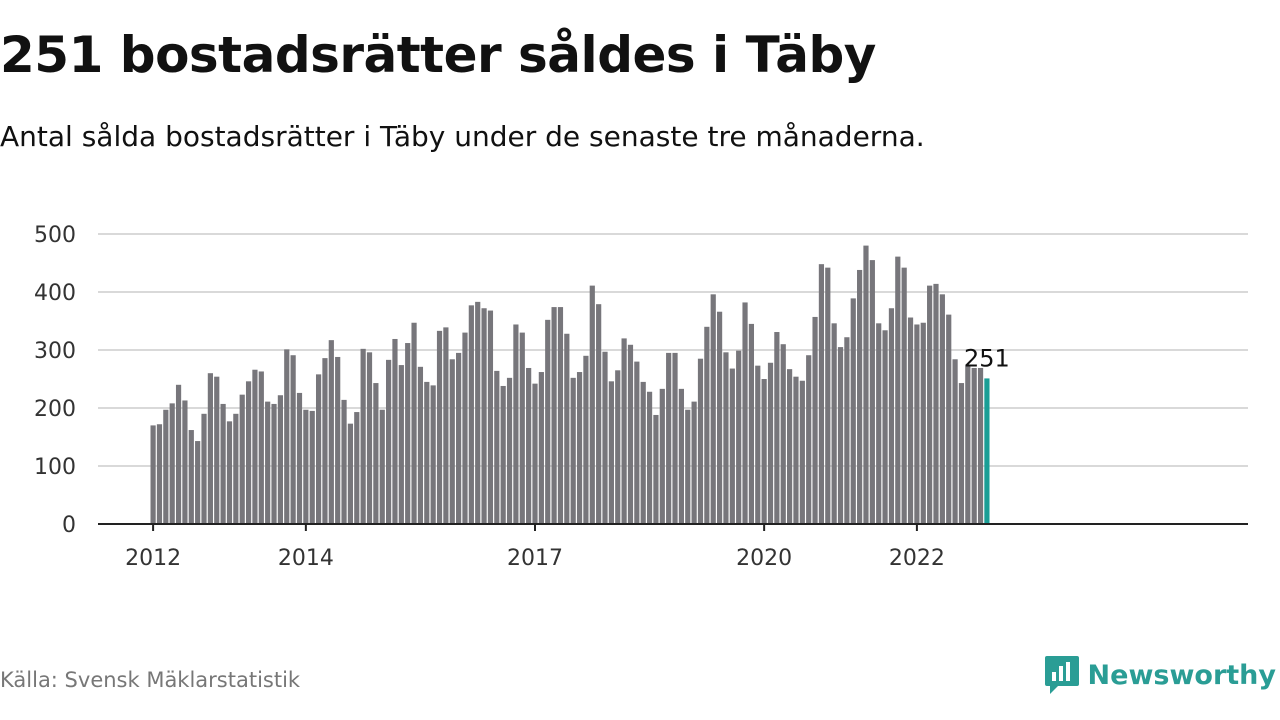 The image size is (1280, 720). Describe the element at coordinates (438, 55) in the screenshot. I see `chart-title: 251 bostadsrätter såldes i Täby` at that location.